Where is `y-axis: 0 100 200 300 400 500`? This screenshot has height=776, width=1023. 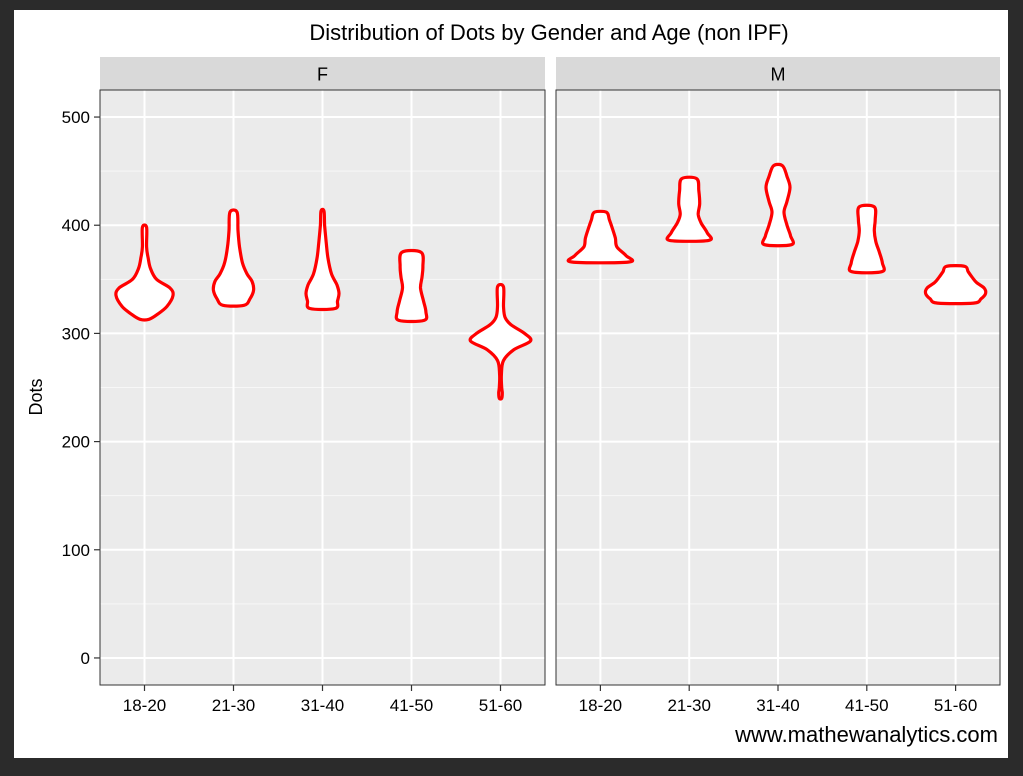 y-axis: 0 100 200 300 400 500 is located at coordinates (81, 388).